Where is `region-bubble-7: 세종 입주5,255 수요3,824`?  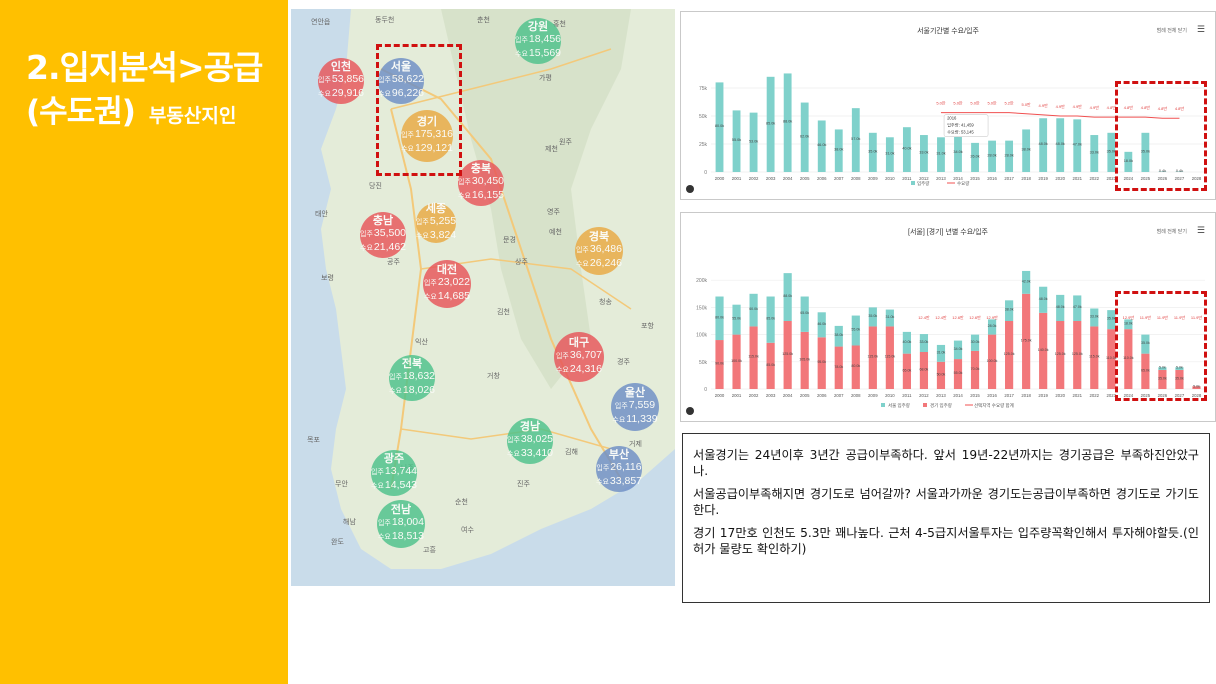
region-bubble-7: 세종 입주5,255 수요3,824 is located at coordinates (436, 223).